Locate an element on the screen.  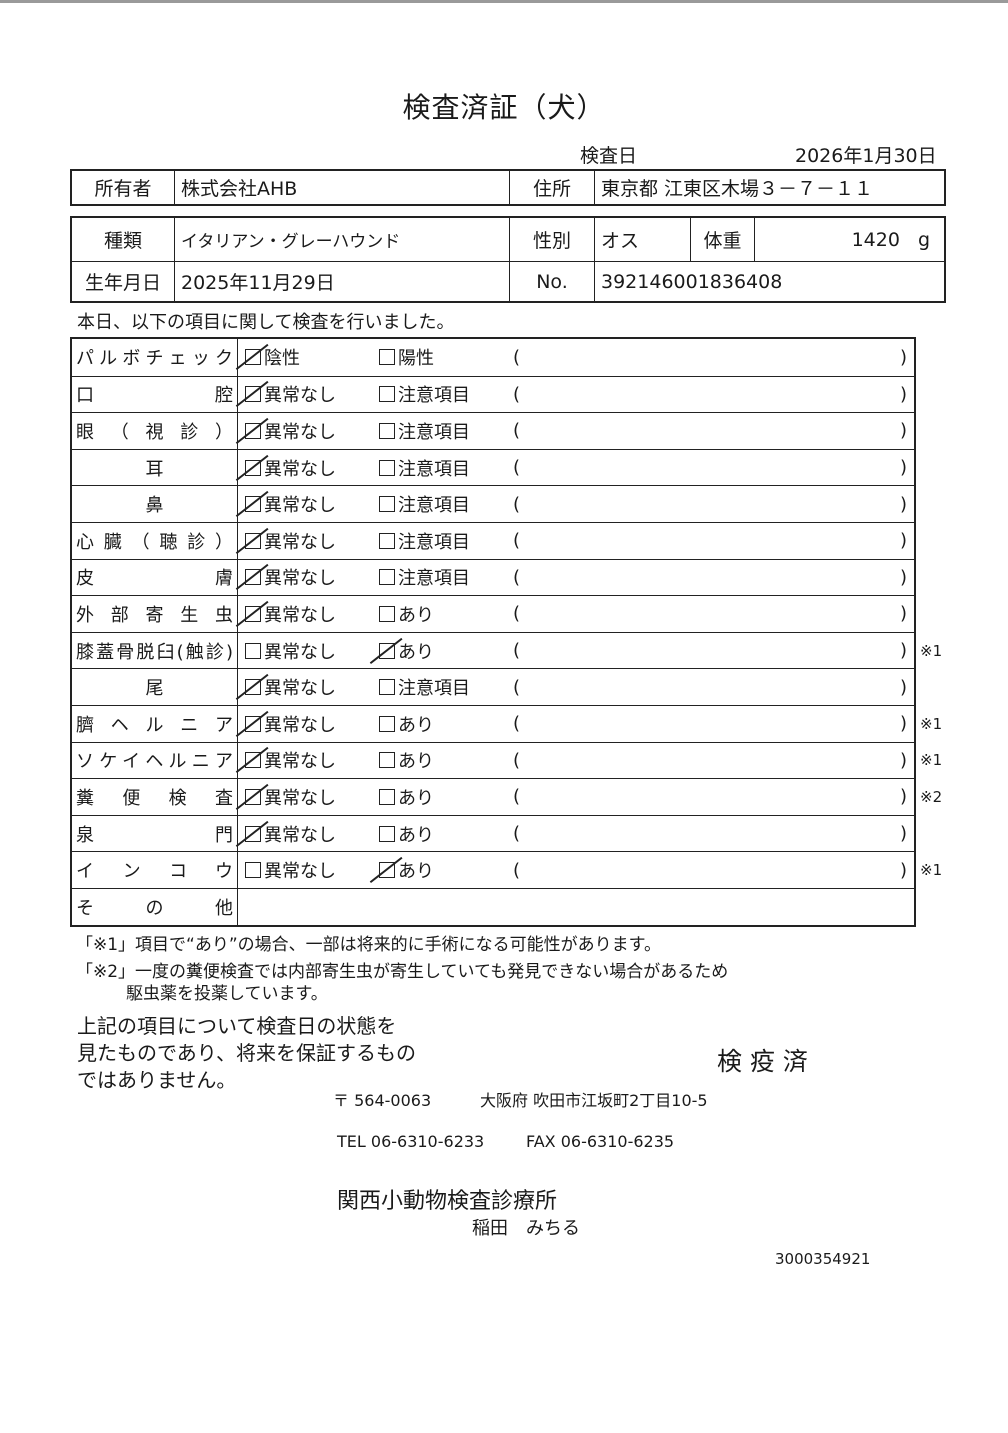
item-label: パルボチェック is located at coordinates (155, 359).